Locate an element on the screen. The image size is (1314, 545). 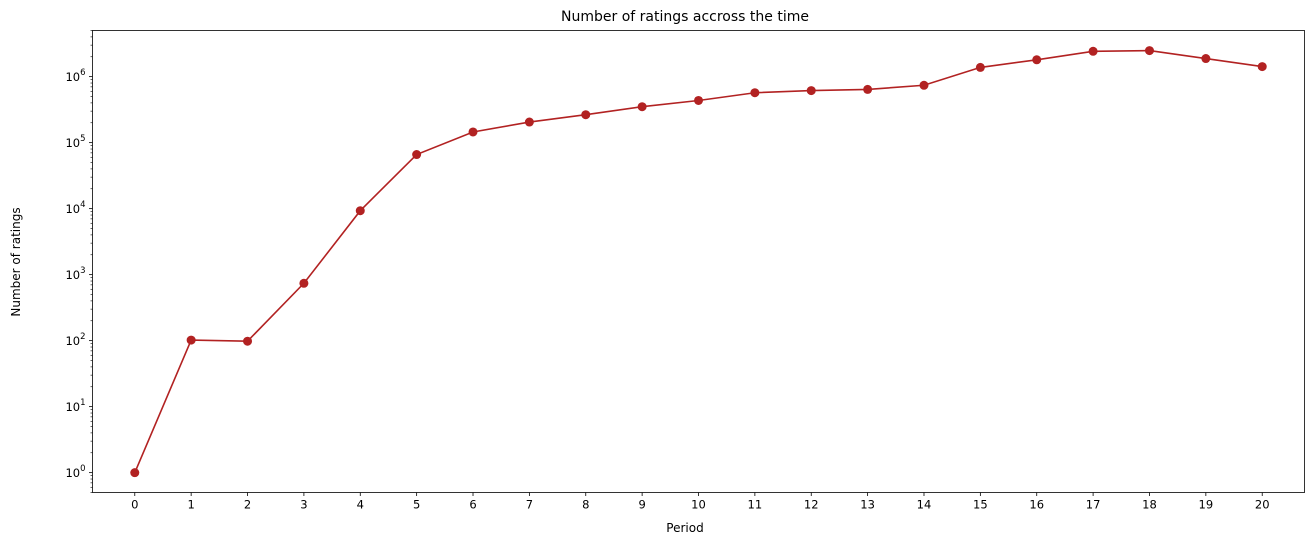
y-axis-label: Number of ratings is located at coordinates (16, 261).